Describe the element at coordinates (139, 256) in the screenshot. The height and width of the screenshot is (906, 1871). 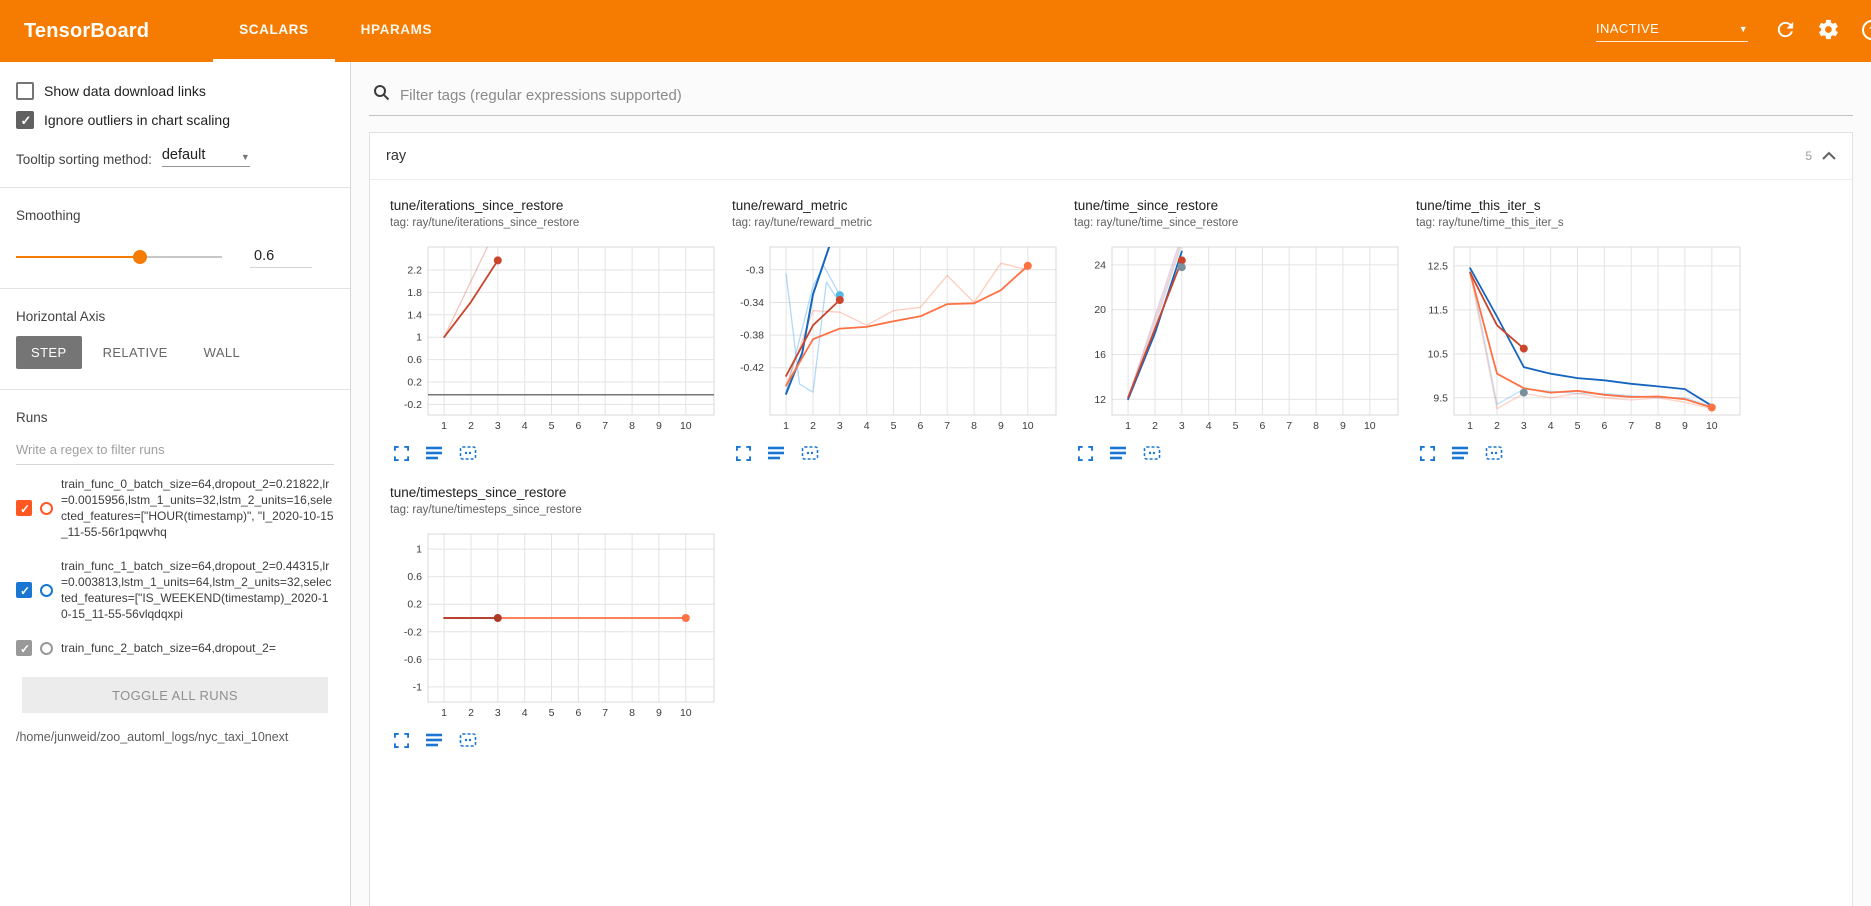
I see `smoothing-slider-thumb` at that location.